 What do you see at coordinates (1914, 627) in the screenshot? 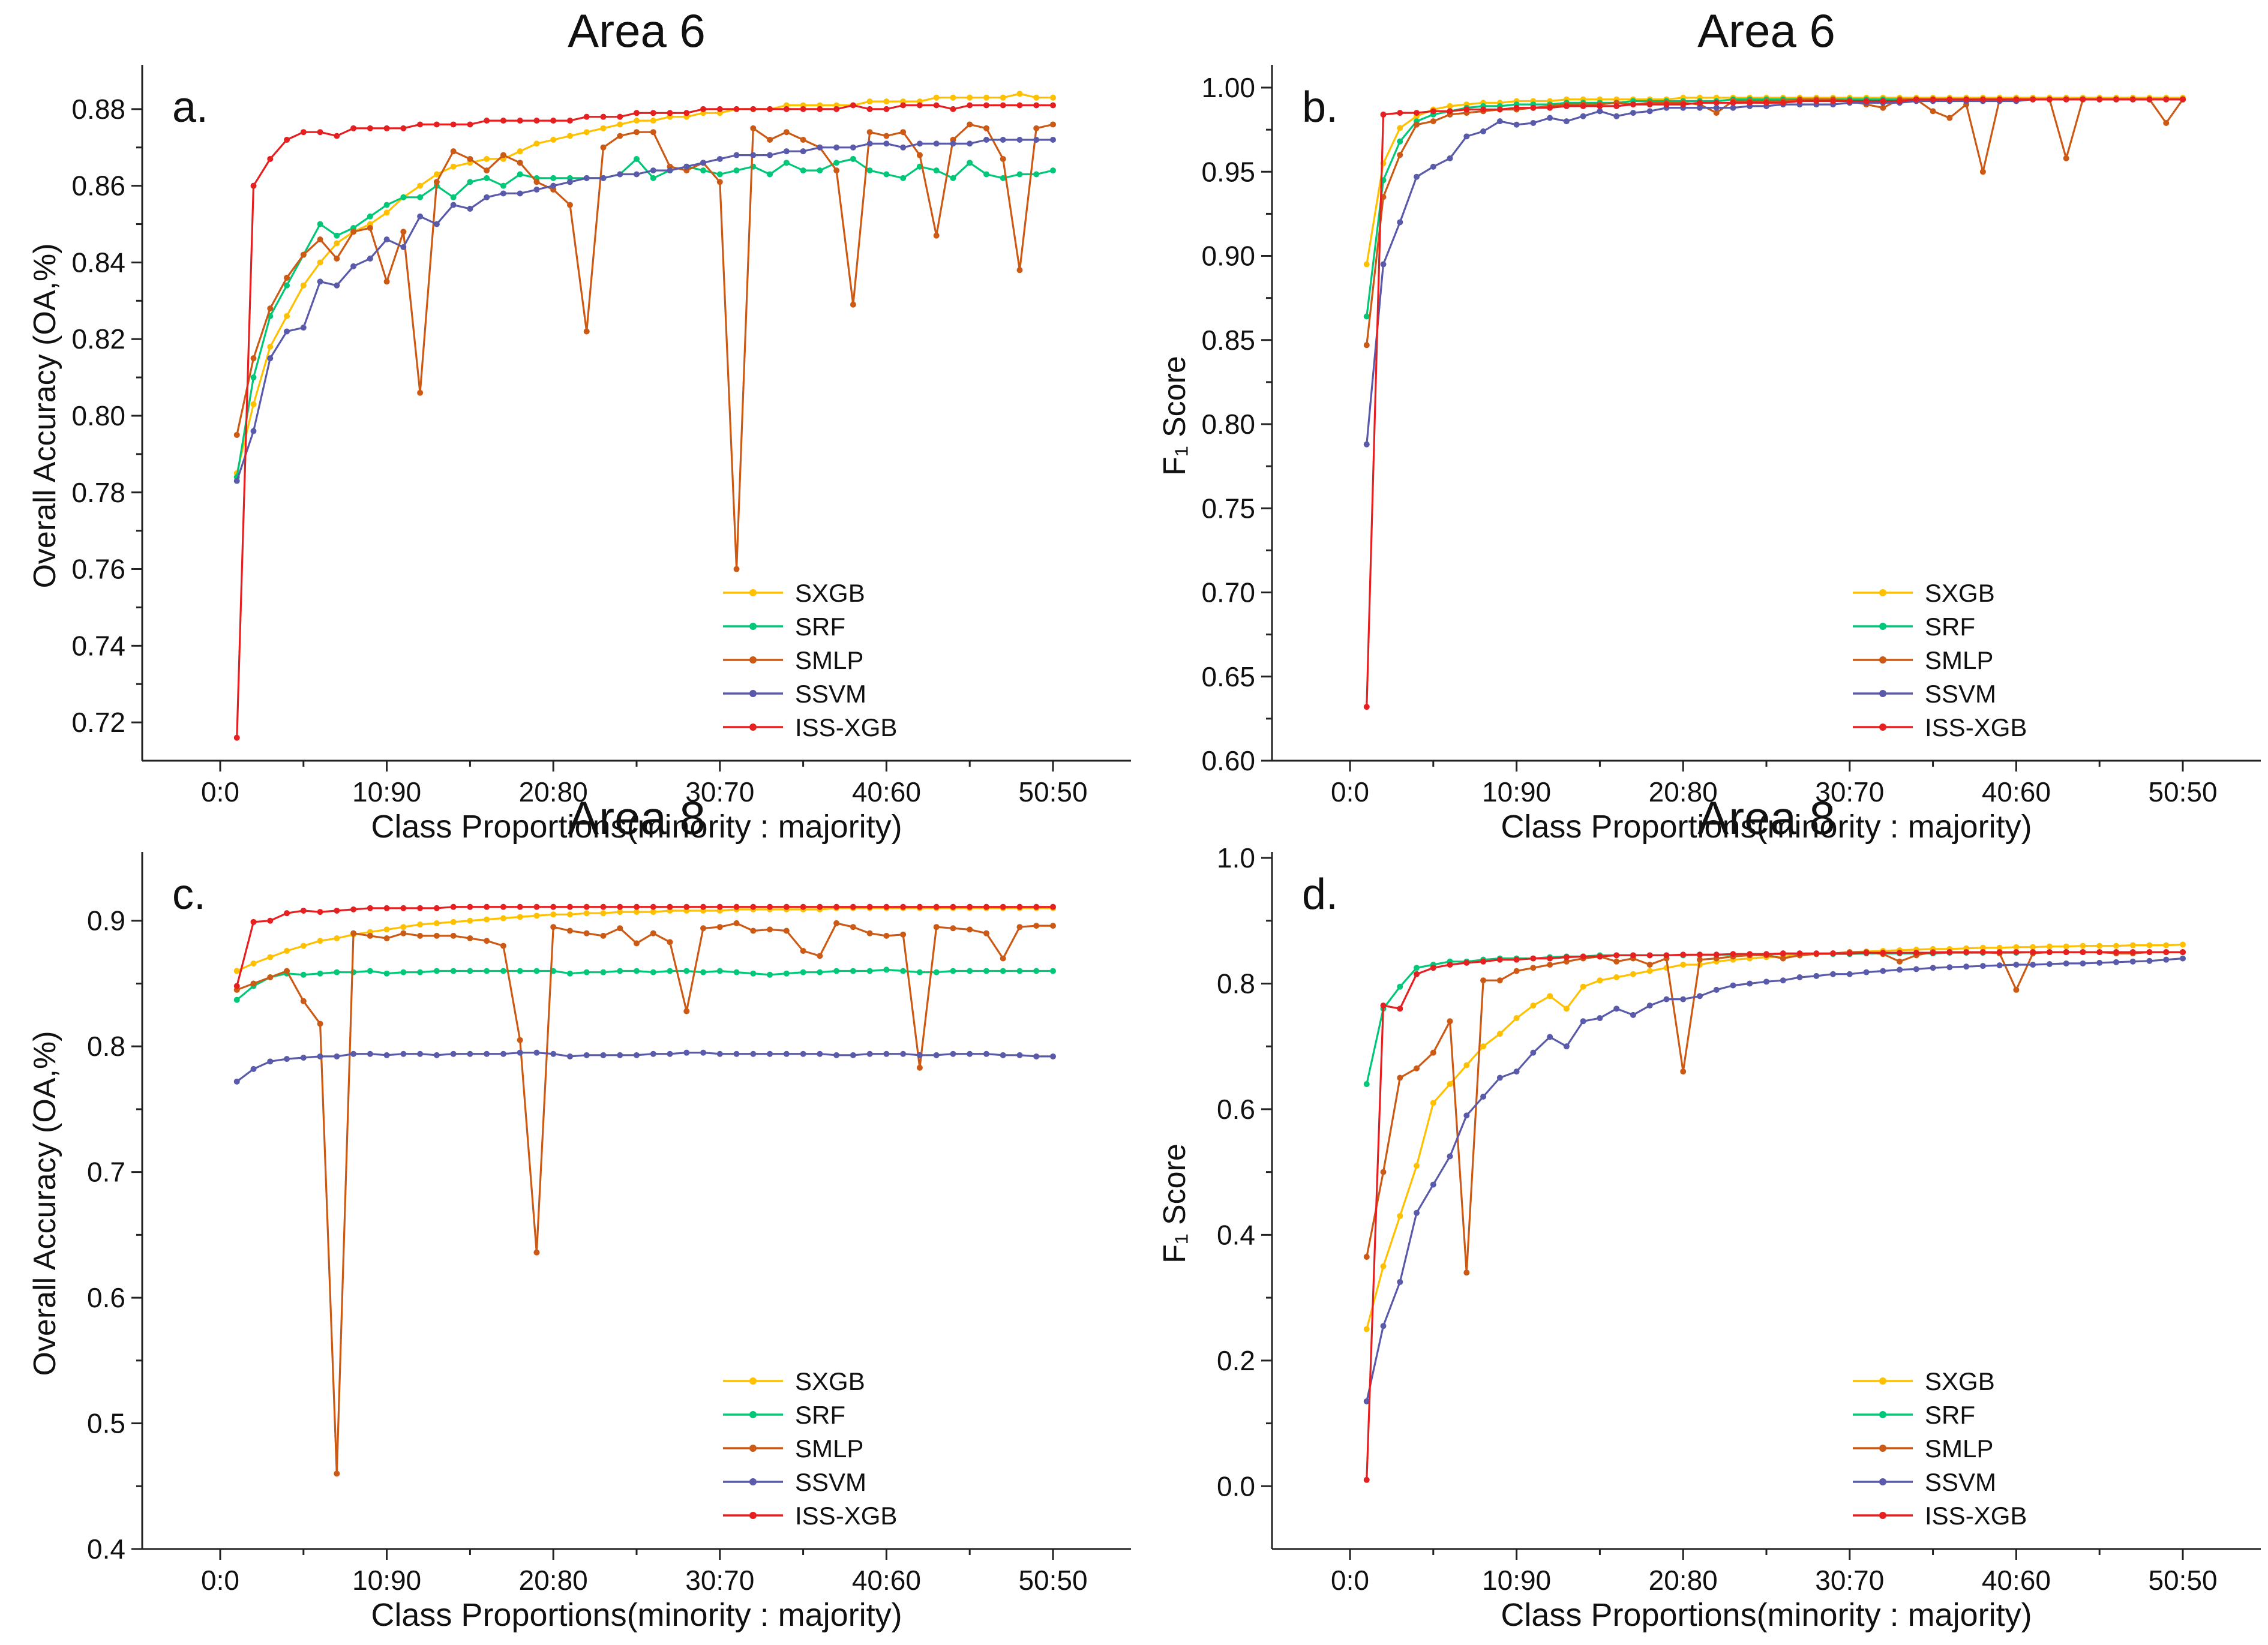
I see `legend-item: SRF` at bounding box center [1914, 627].